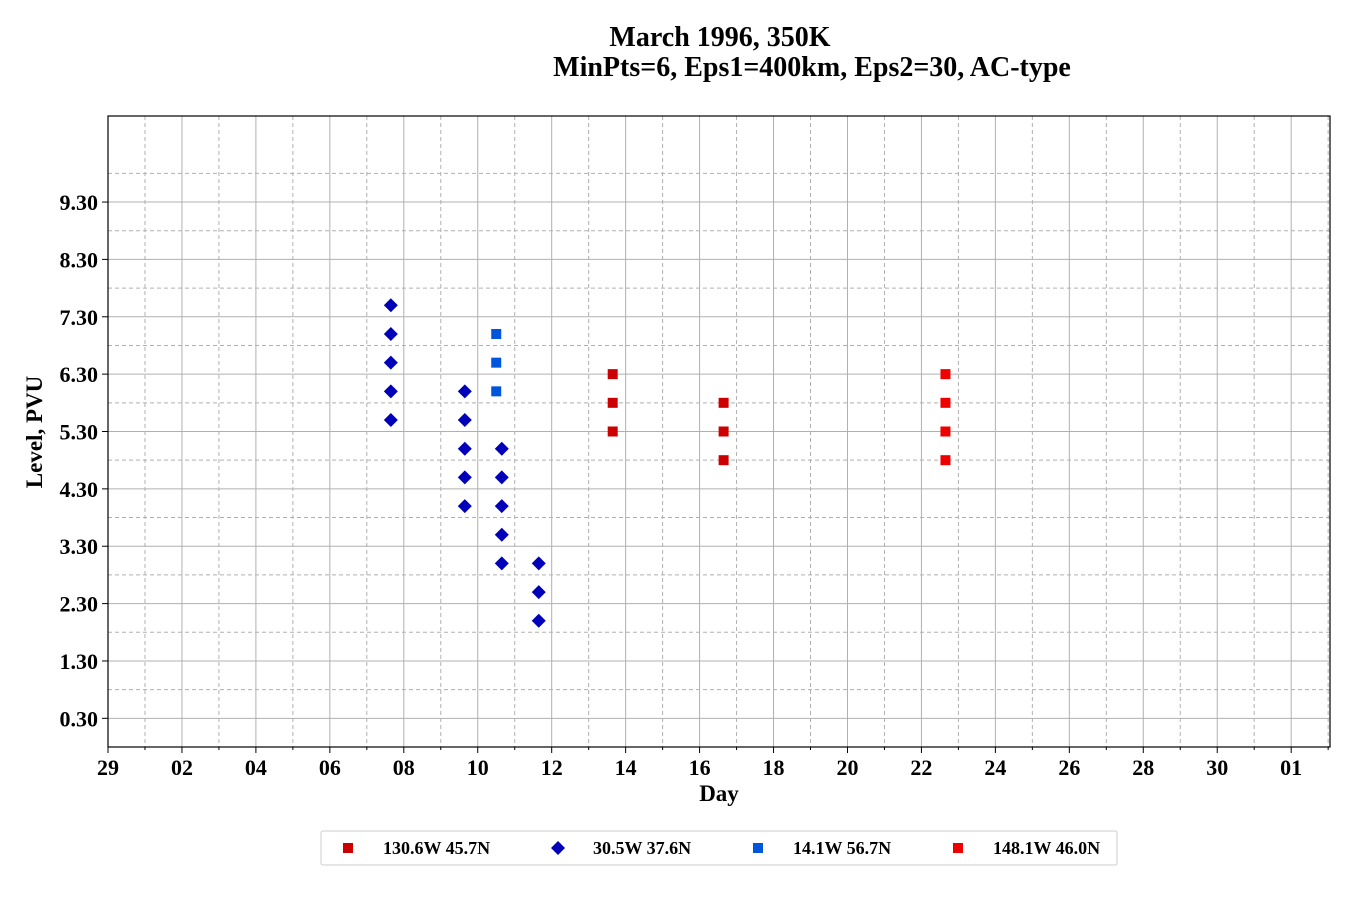 The width and height of the screenshot is (1360, 905). What do you see at coordinates (108, 767) in the screenshot?
I see `x-tick-label: 29` at bounding box center [108, 767].